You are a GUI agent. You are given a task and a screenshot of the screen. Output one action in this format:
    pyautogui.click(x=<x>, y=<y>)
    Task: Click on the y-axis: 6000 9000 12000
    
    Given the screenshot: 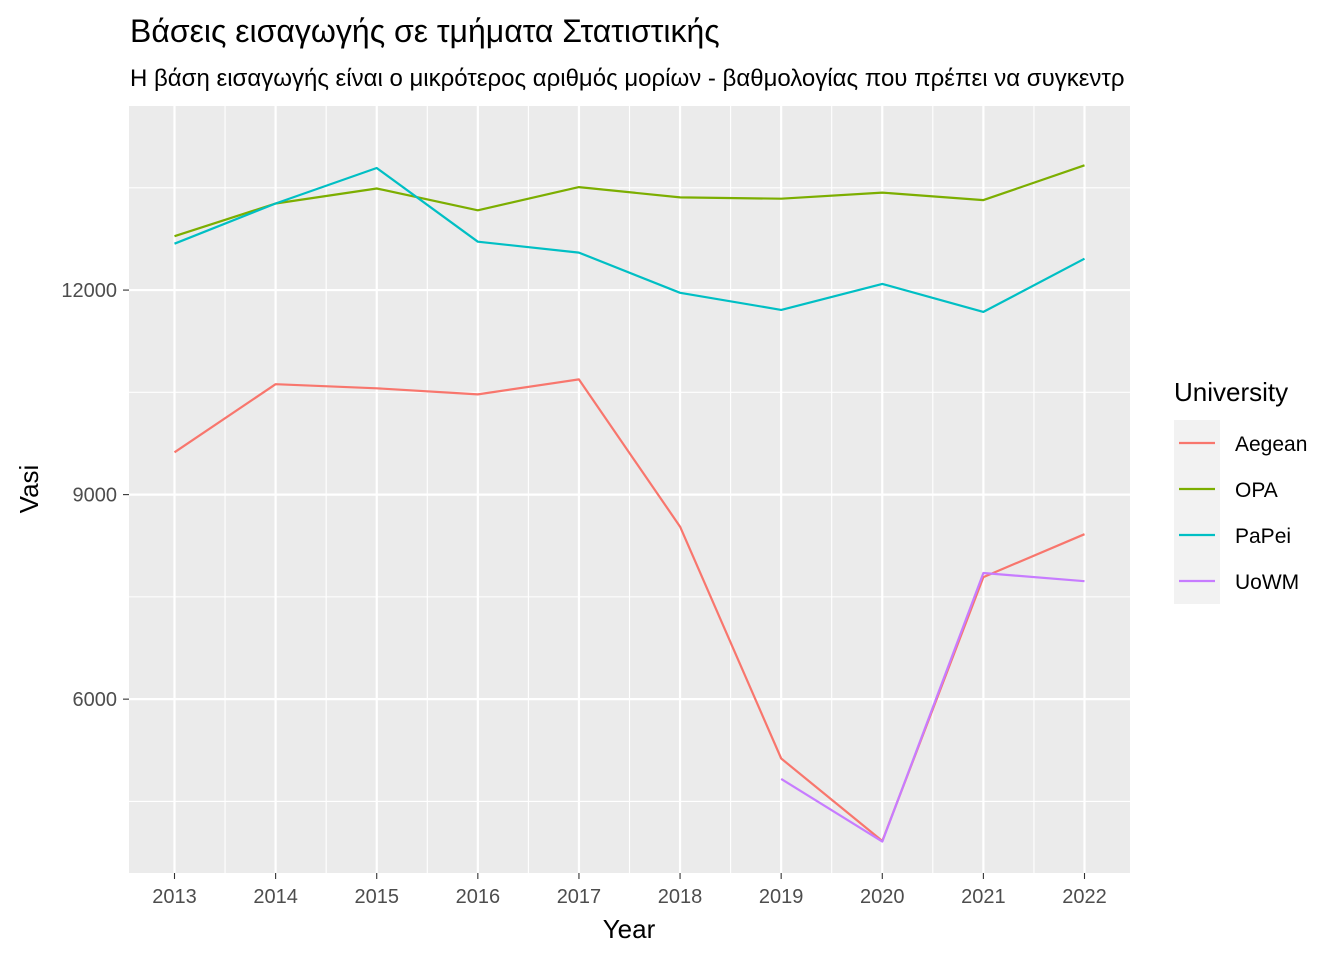 What is the action you would take?
    pyautogui.click(x=95, y=495)
    